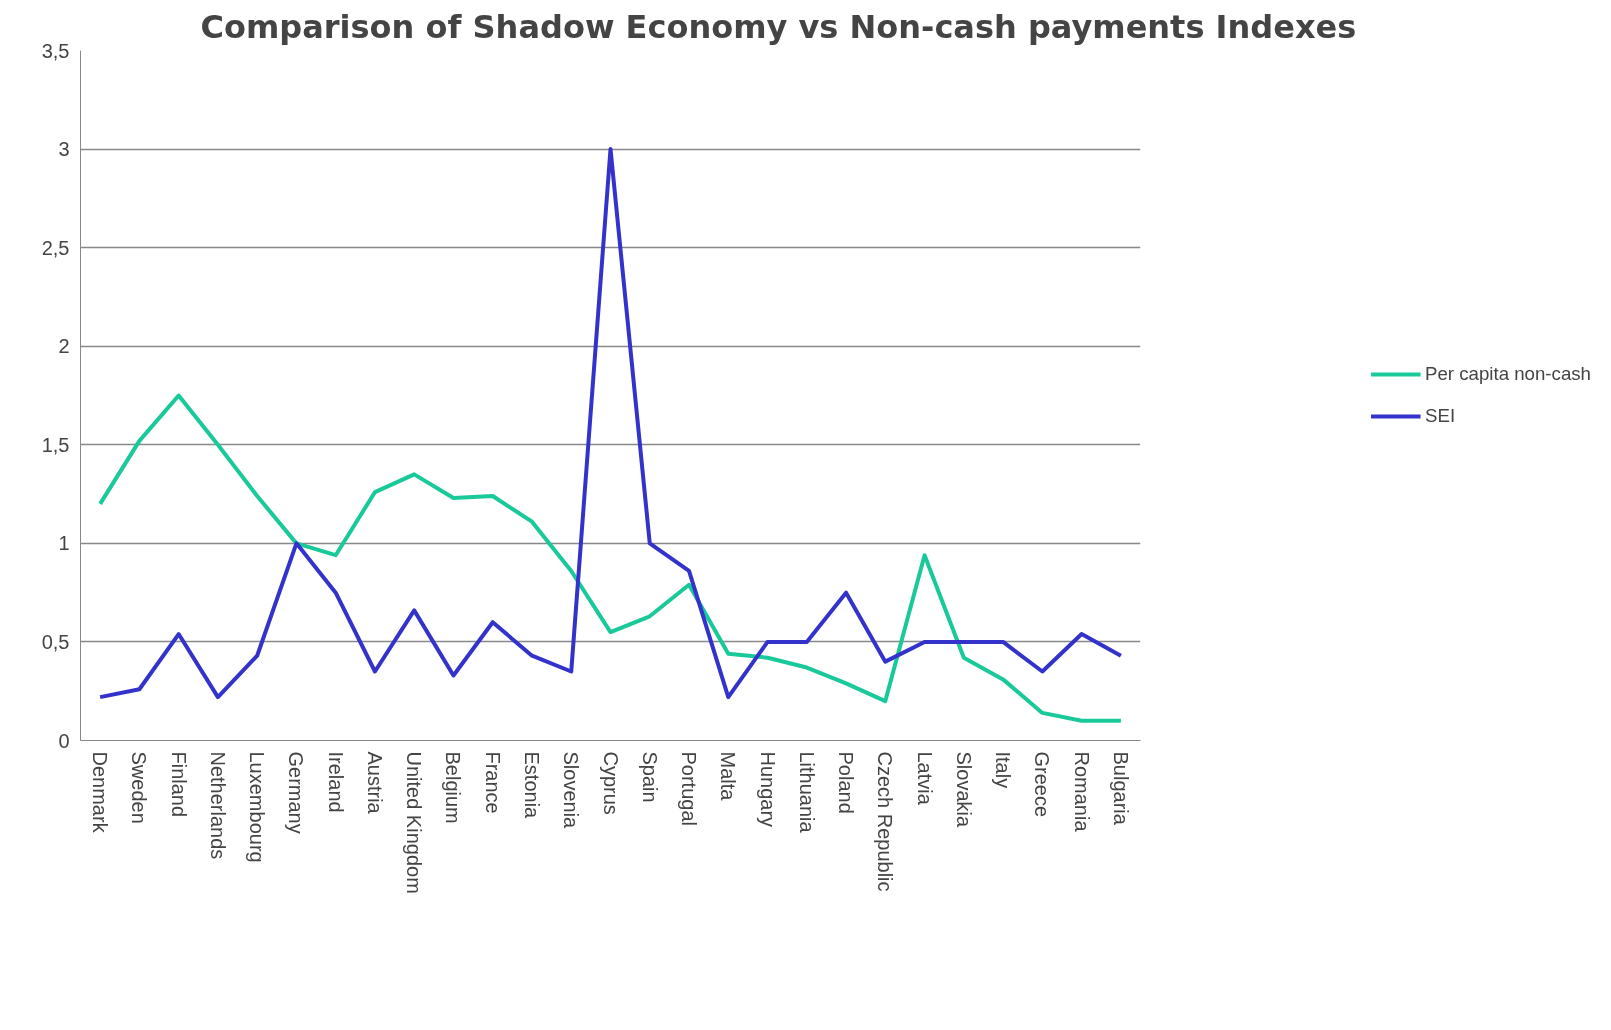 The width and height of the screenshot is (1611, 1030). I want to click on x-tick-label: Ireland, so click(335, 782).